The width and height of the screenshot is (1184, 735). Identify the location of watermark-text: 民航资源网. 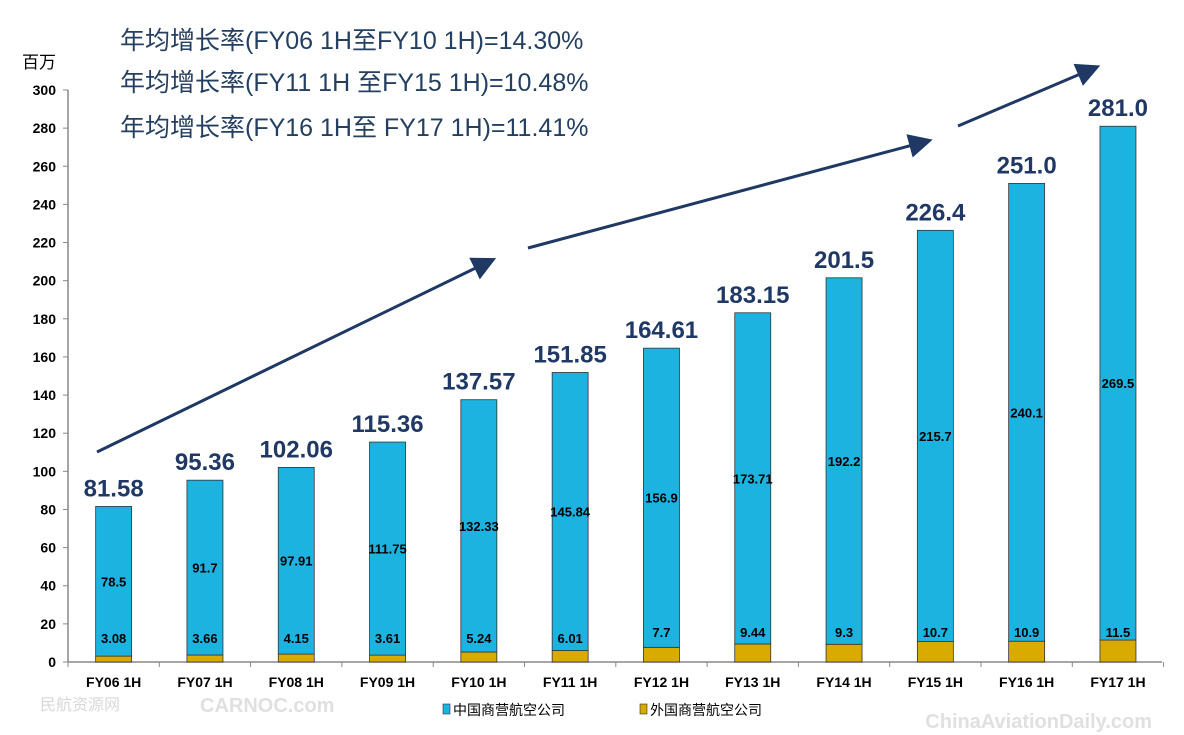
(80, 705).